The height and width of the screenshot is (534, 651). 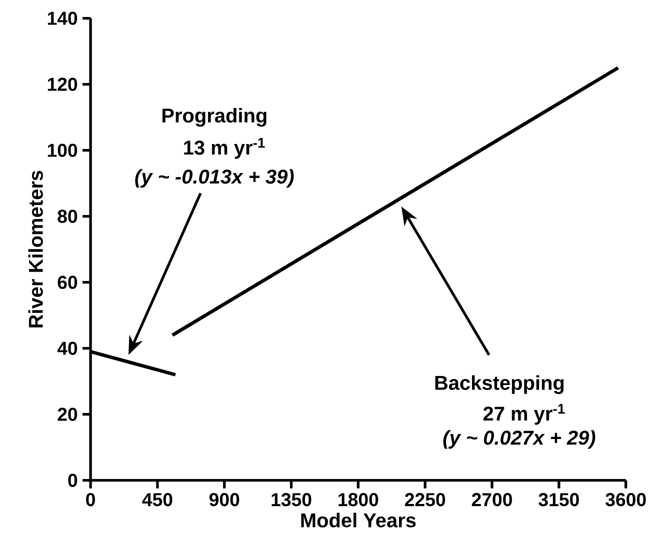 I want to click on annotation: (y ~ 0.027x + 29), so click(x=519, y=439).